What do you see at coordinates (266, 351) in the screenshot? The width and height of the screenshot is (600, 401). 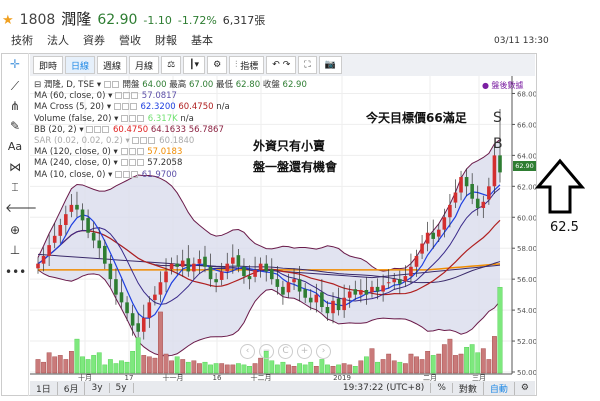 I see `zoom-out-icon: −` at bounding box center [266, 351].